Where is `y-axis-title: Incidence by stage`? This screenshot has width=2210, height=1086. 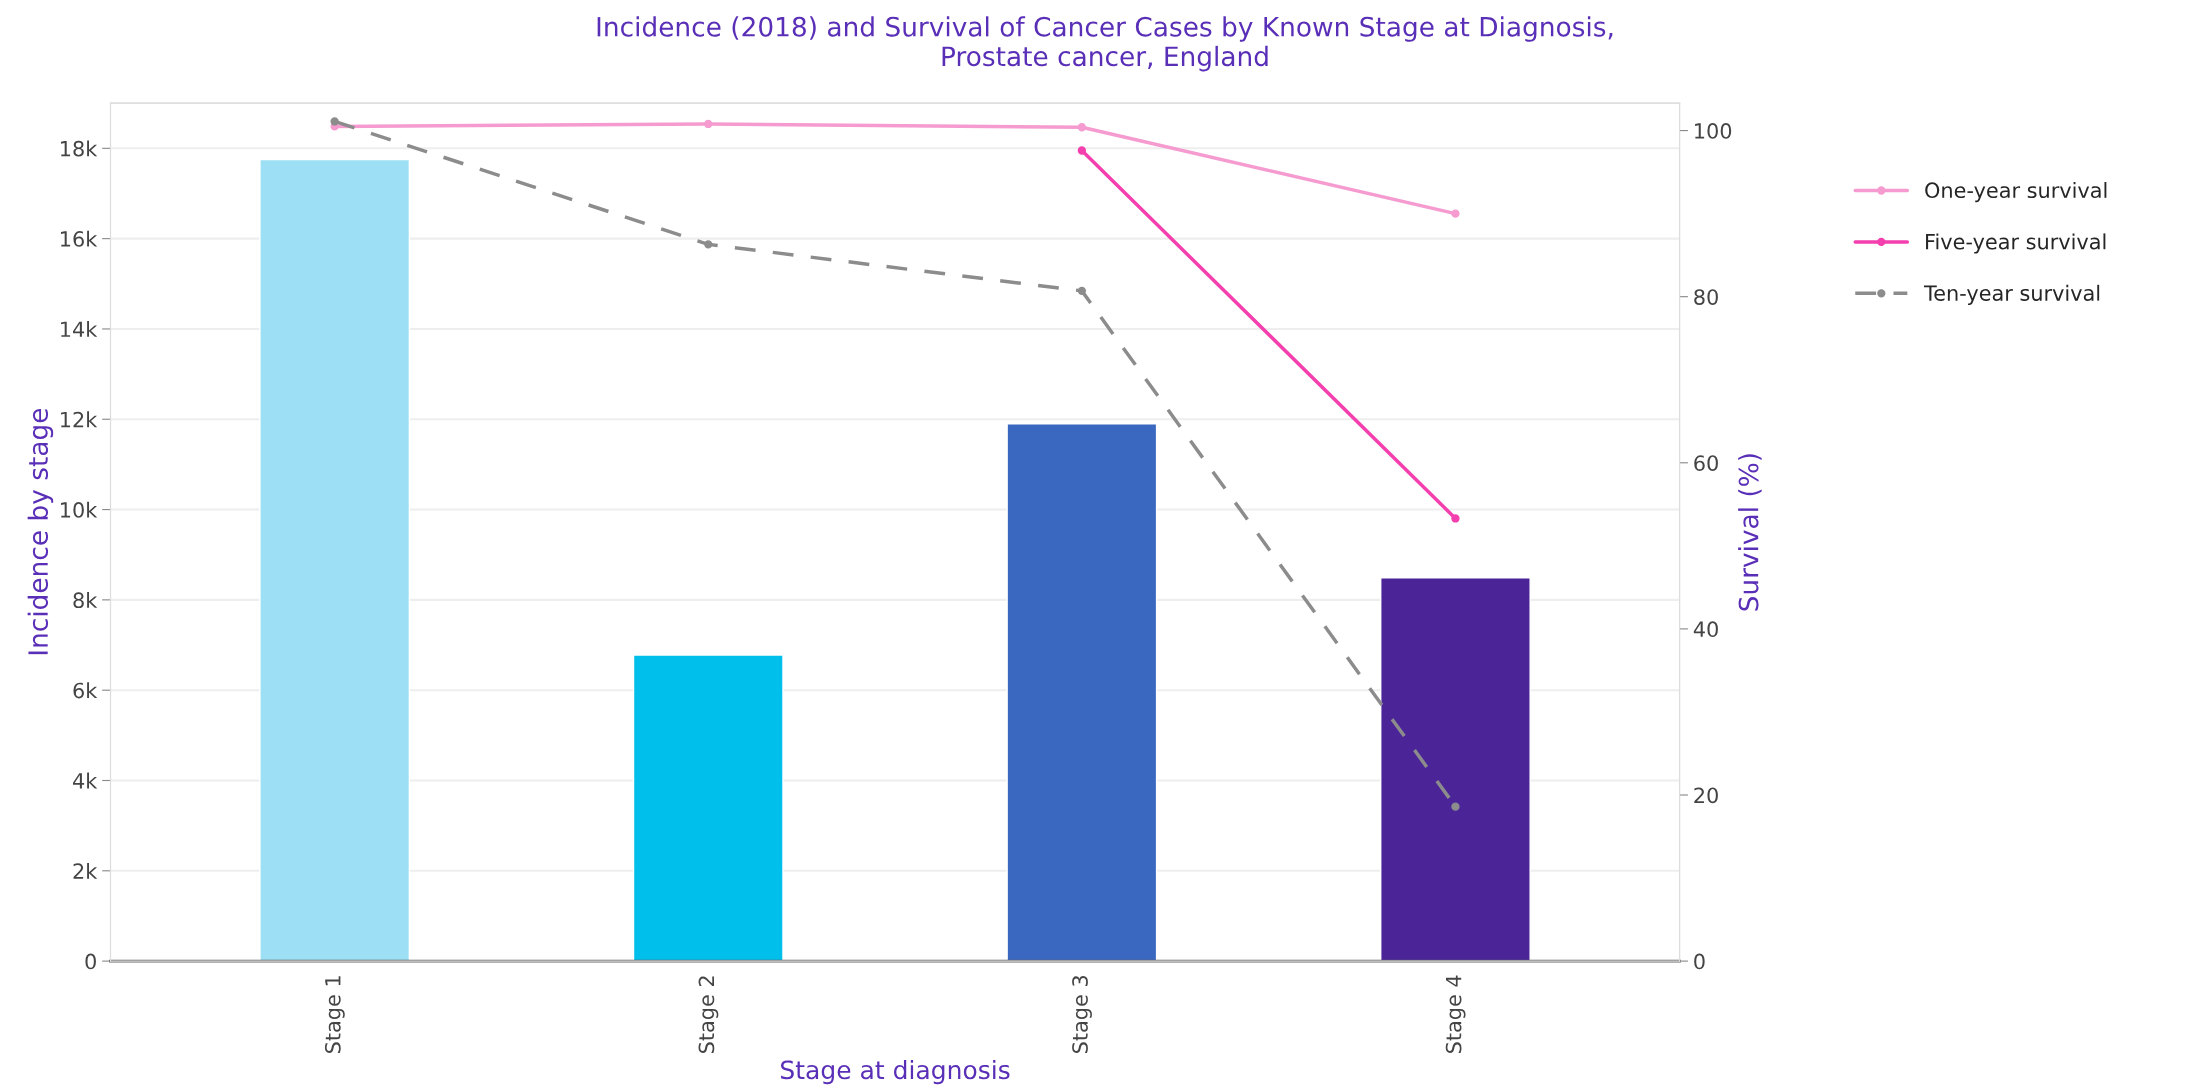
y-axis-title: Incidence by stage is located at coordinates (40, 531).